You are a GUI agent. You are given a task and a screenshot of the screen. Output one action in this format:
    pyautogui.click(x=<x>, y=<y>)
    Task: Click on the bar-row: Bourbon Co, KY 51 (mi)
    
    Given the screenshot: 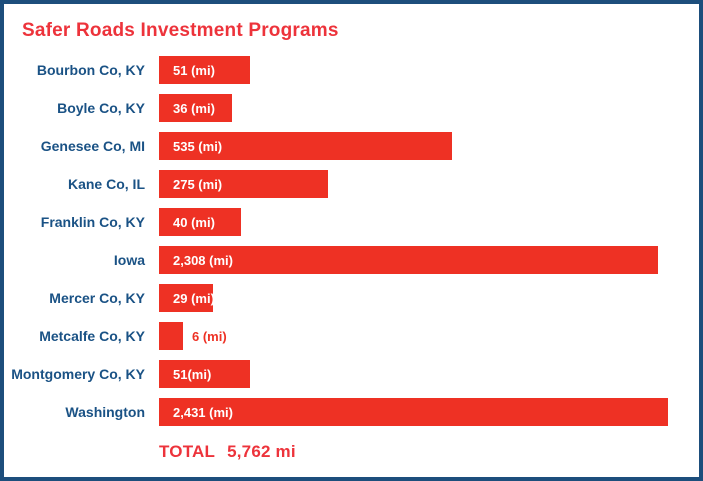 What is the action you would take?
    pyautogui.click(x=351, y=70)
    